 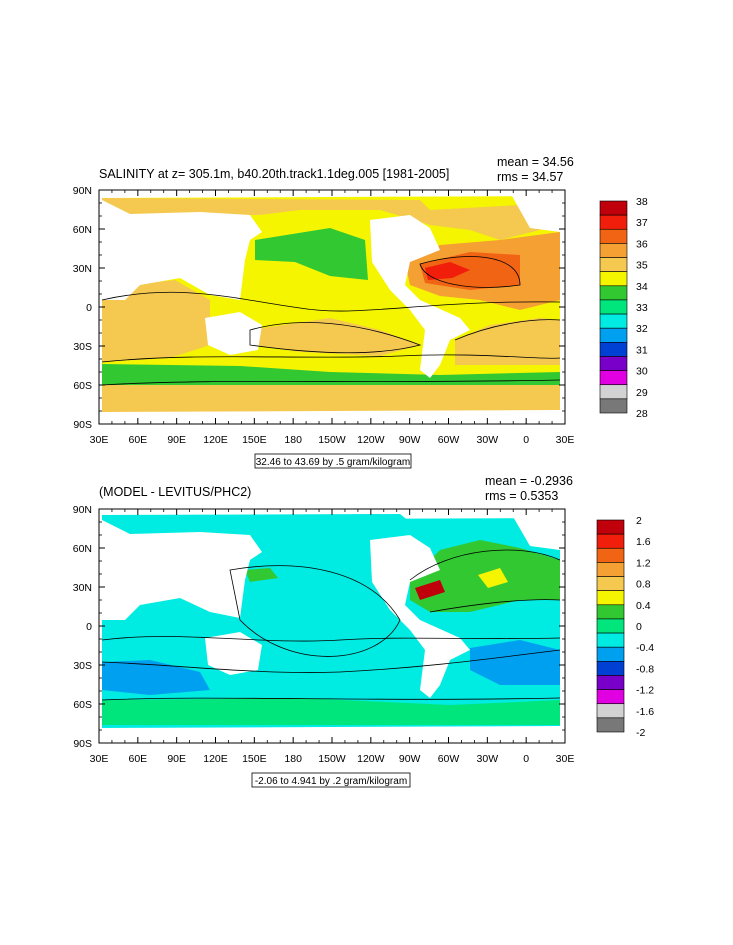 I want to click on n-atlantic-yellow, so click(x=493, y=578).